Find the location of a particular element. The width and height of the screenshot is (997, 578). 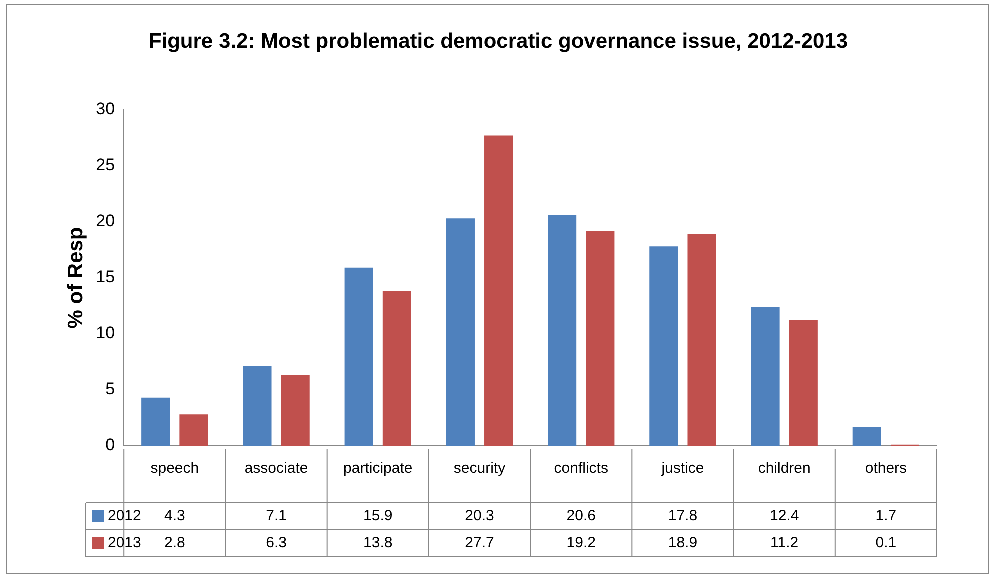

x-tick-label: participate is located at coordinates (378, 469).